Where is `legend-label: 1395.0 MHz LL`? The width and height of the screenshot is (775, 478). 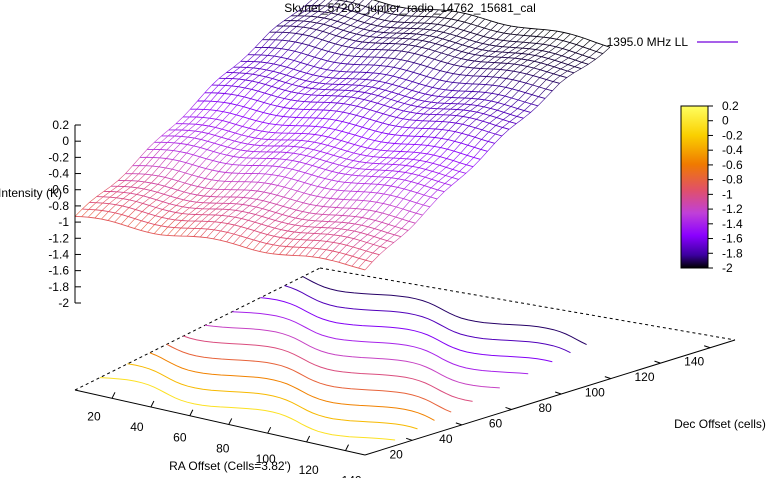
legend-label: 1395.0 MHz LL is located at coordinates (648, 42).